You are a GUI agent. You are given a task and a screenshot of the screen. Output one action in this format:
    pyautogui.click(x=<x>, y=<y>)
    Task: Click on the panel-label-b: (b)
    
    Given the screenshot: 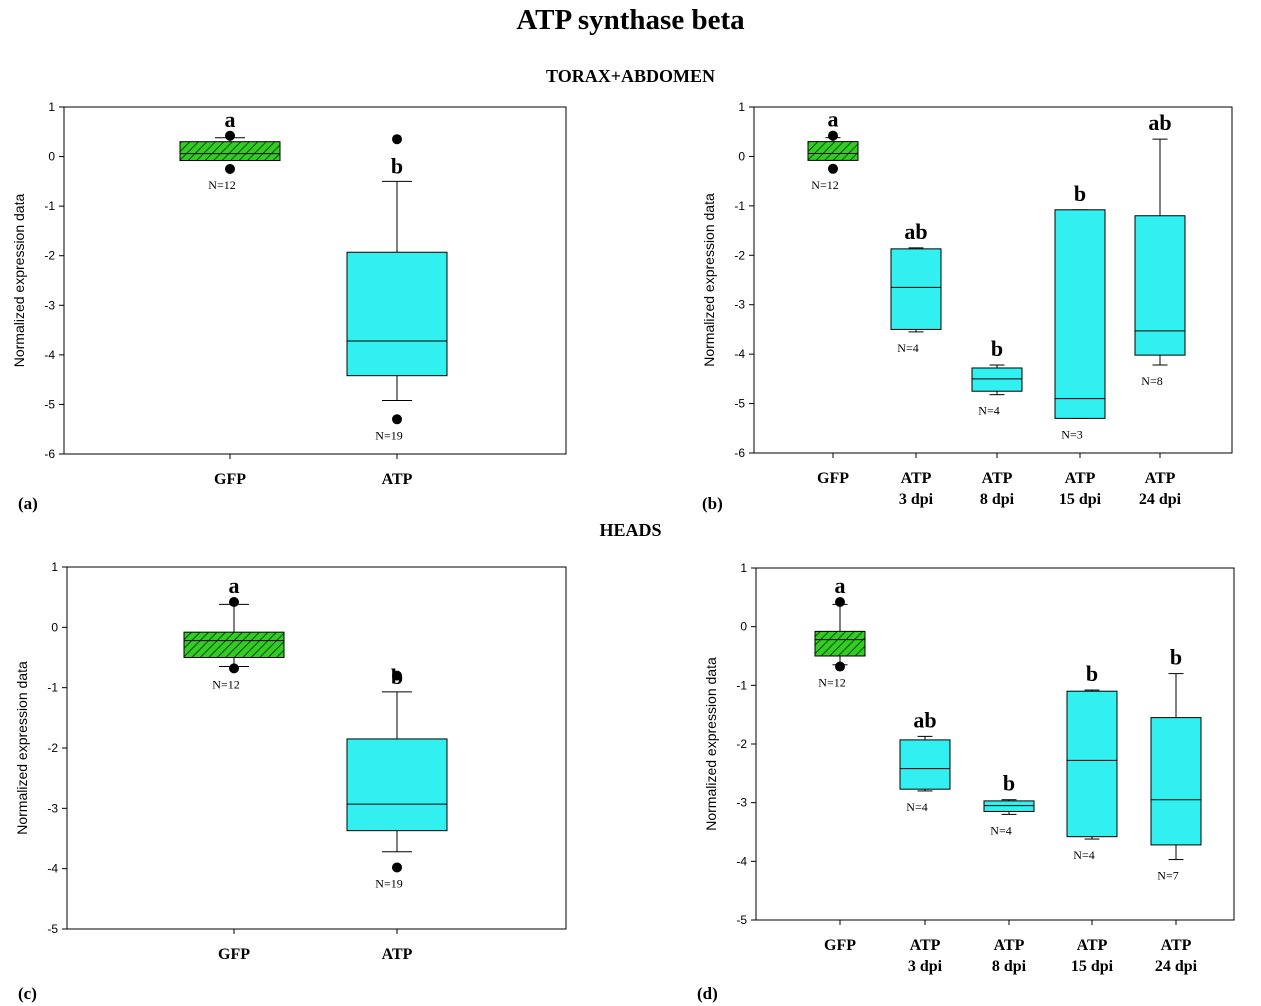 What is the action you would take?
    pyautogui.click(x=712, y=503)
    